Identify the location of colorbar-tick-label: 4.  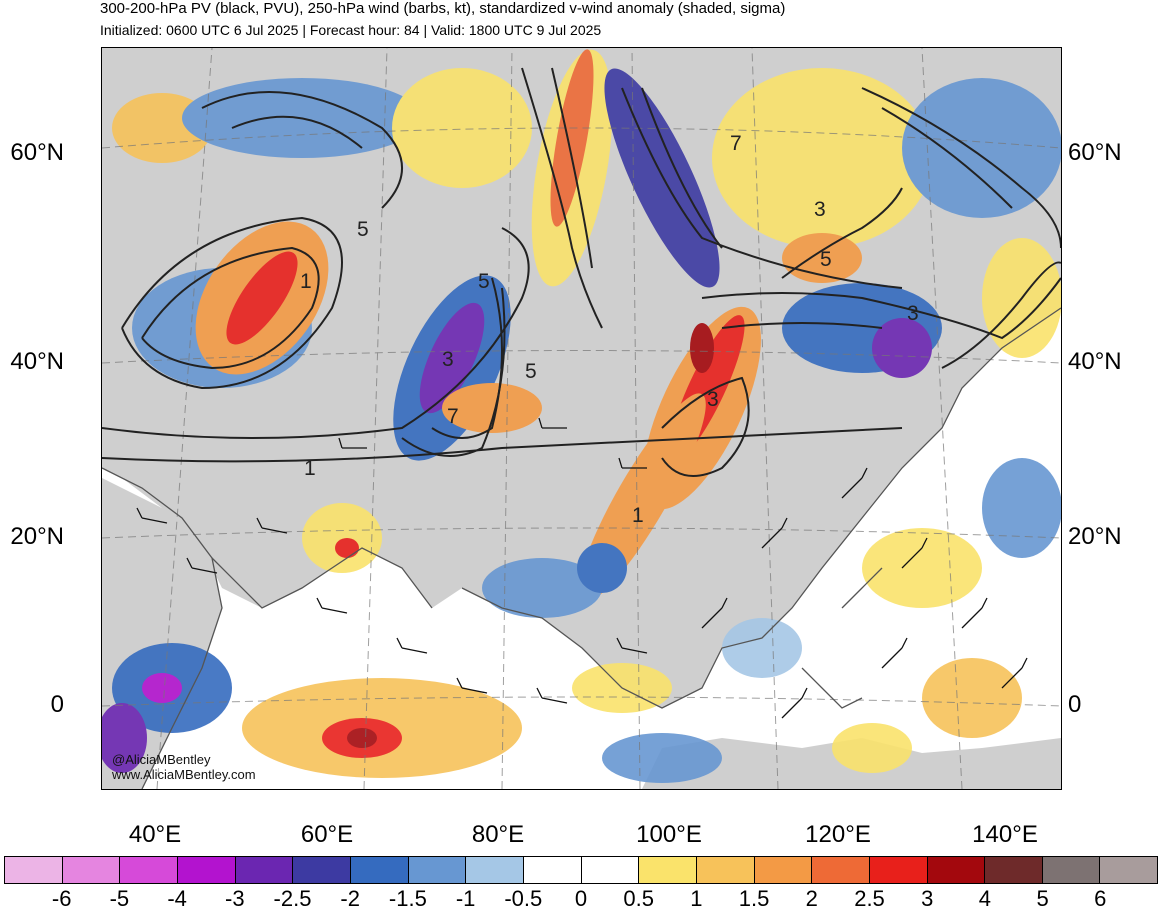
(985, 898).